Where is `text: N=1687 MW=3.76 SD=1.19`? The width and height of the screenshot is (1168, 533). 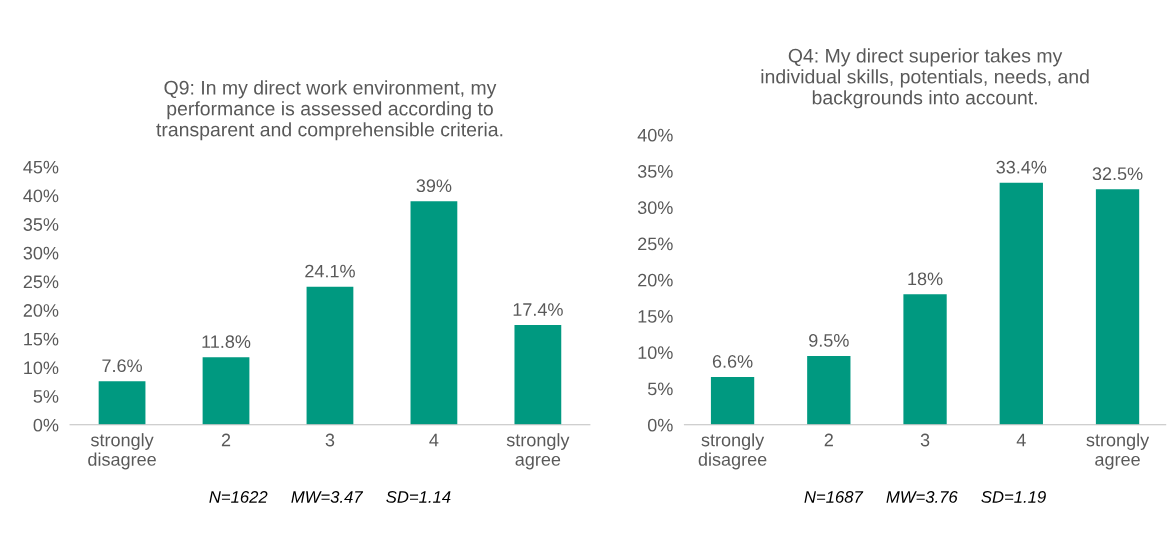 text: N=1687 MW=3.76 SD=1.19 is located at coordinates (925, 497).